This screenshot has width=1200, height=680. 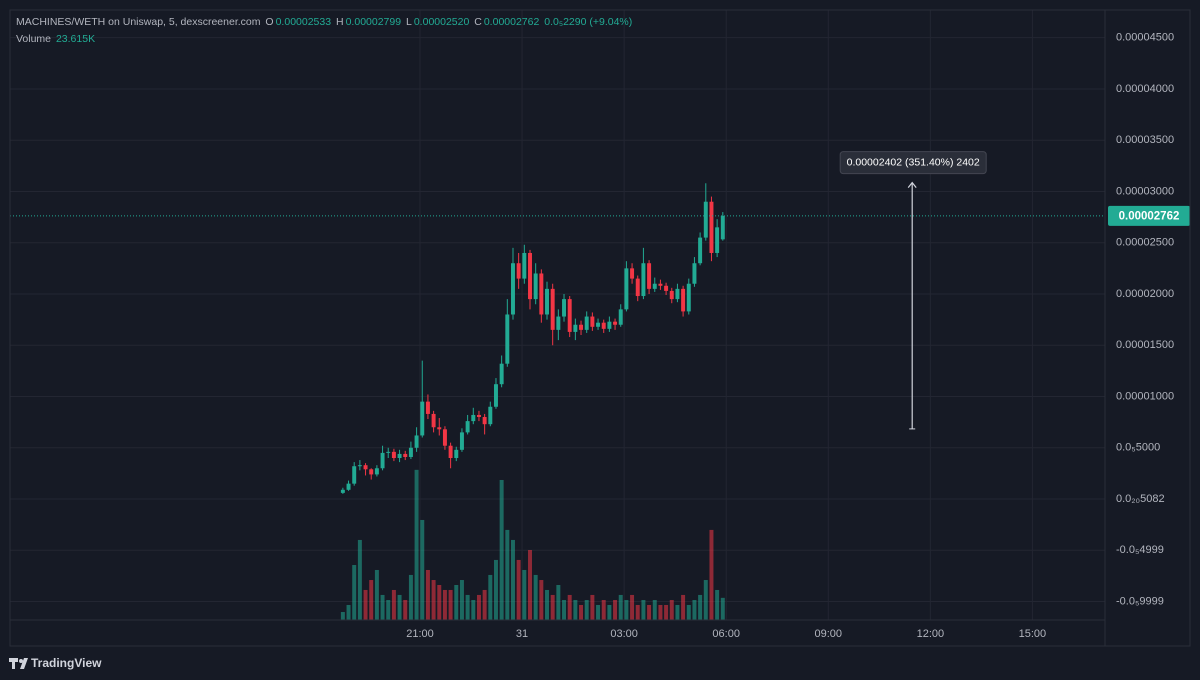 I want to click on last-price-label: 0.00002762, so click(x=1149, y=216).